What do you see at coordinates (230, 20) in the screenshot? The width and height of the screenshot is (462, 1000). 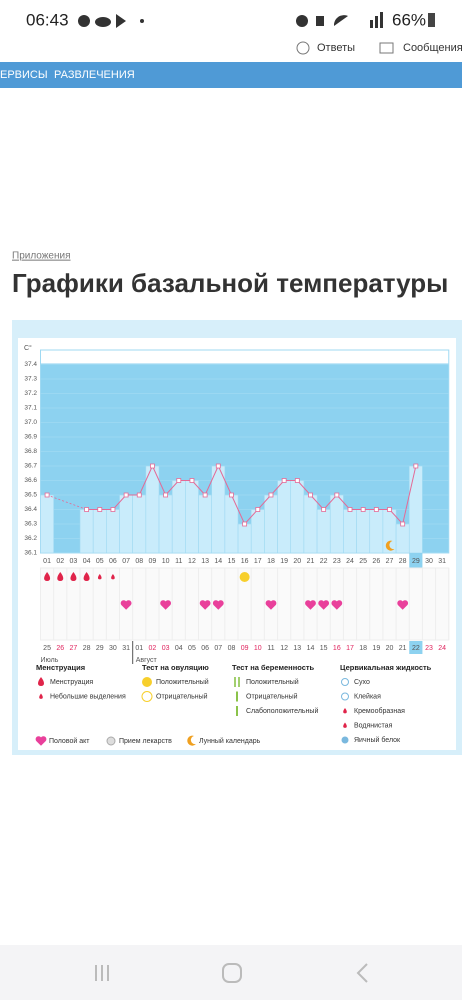 I see `status-icons` at bounding box center [230, 20].